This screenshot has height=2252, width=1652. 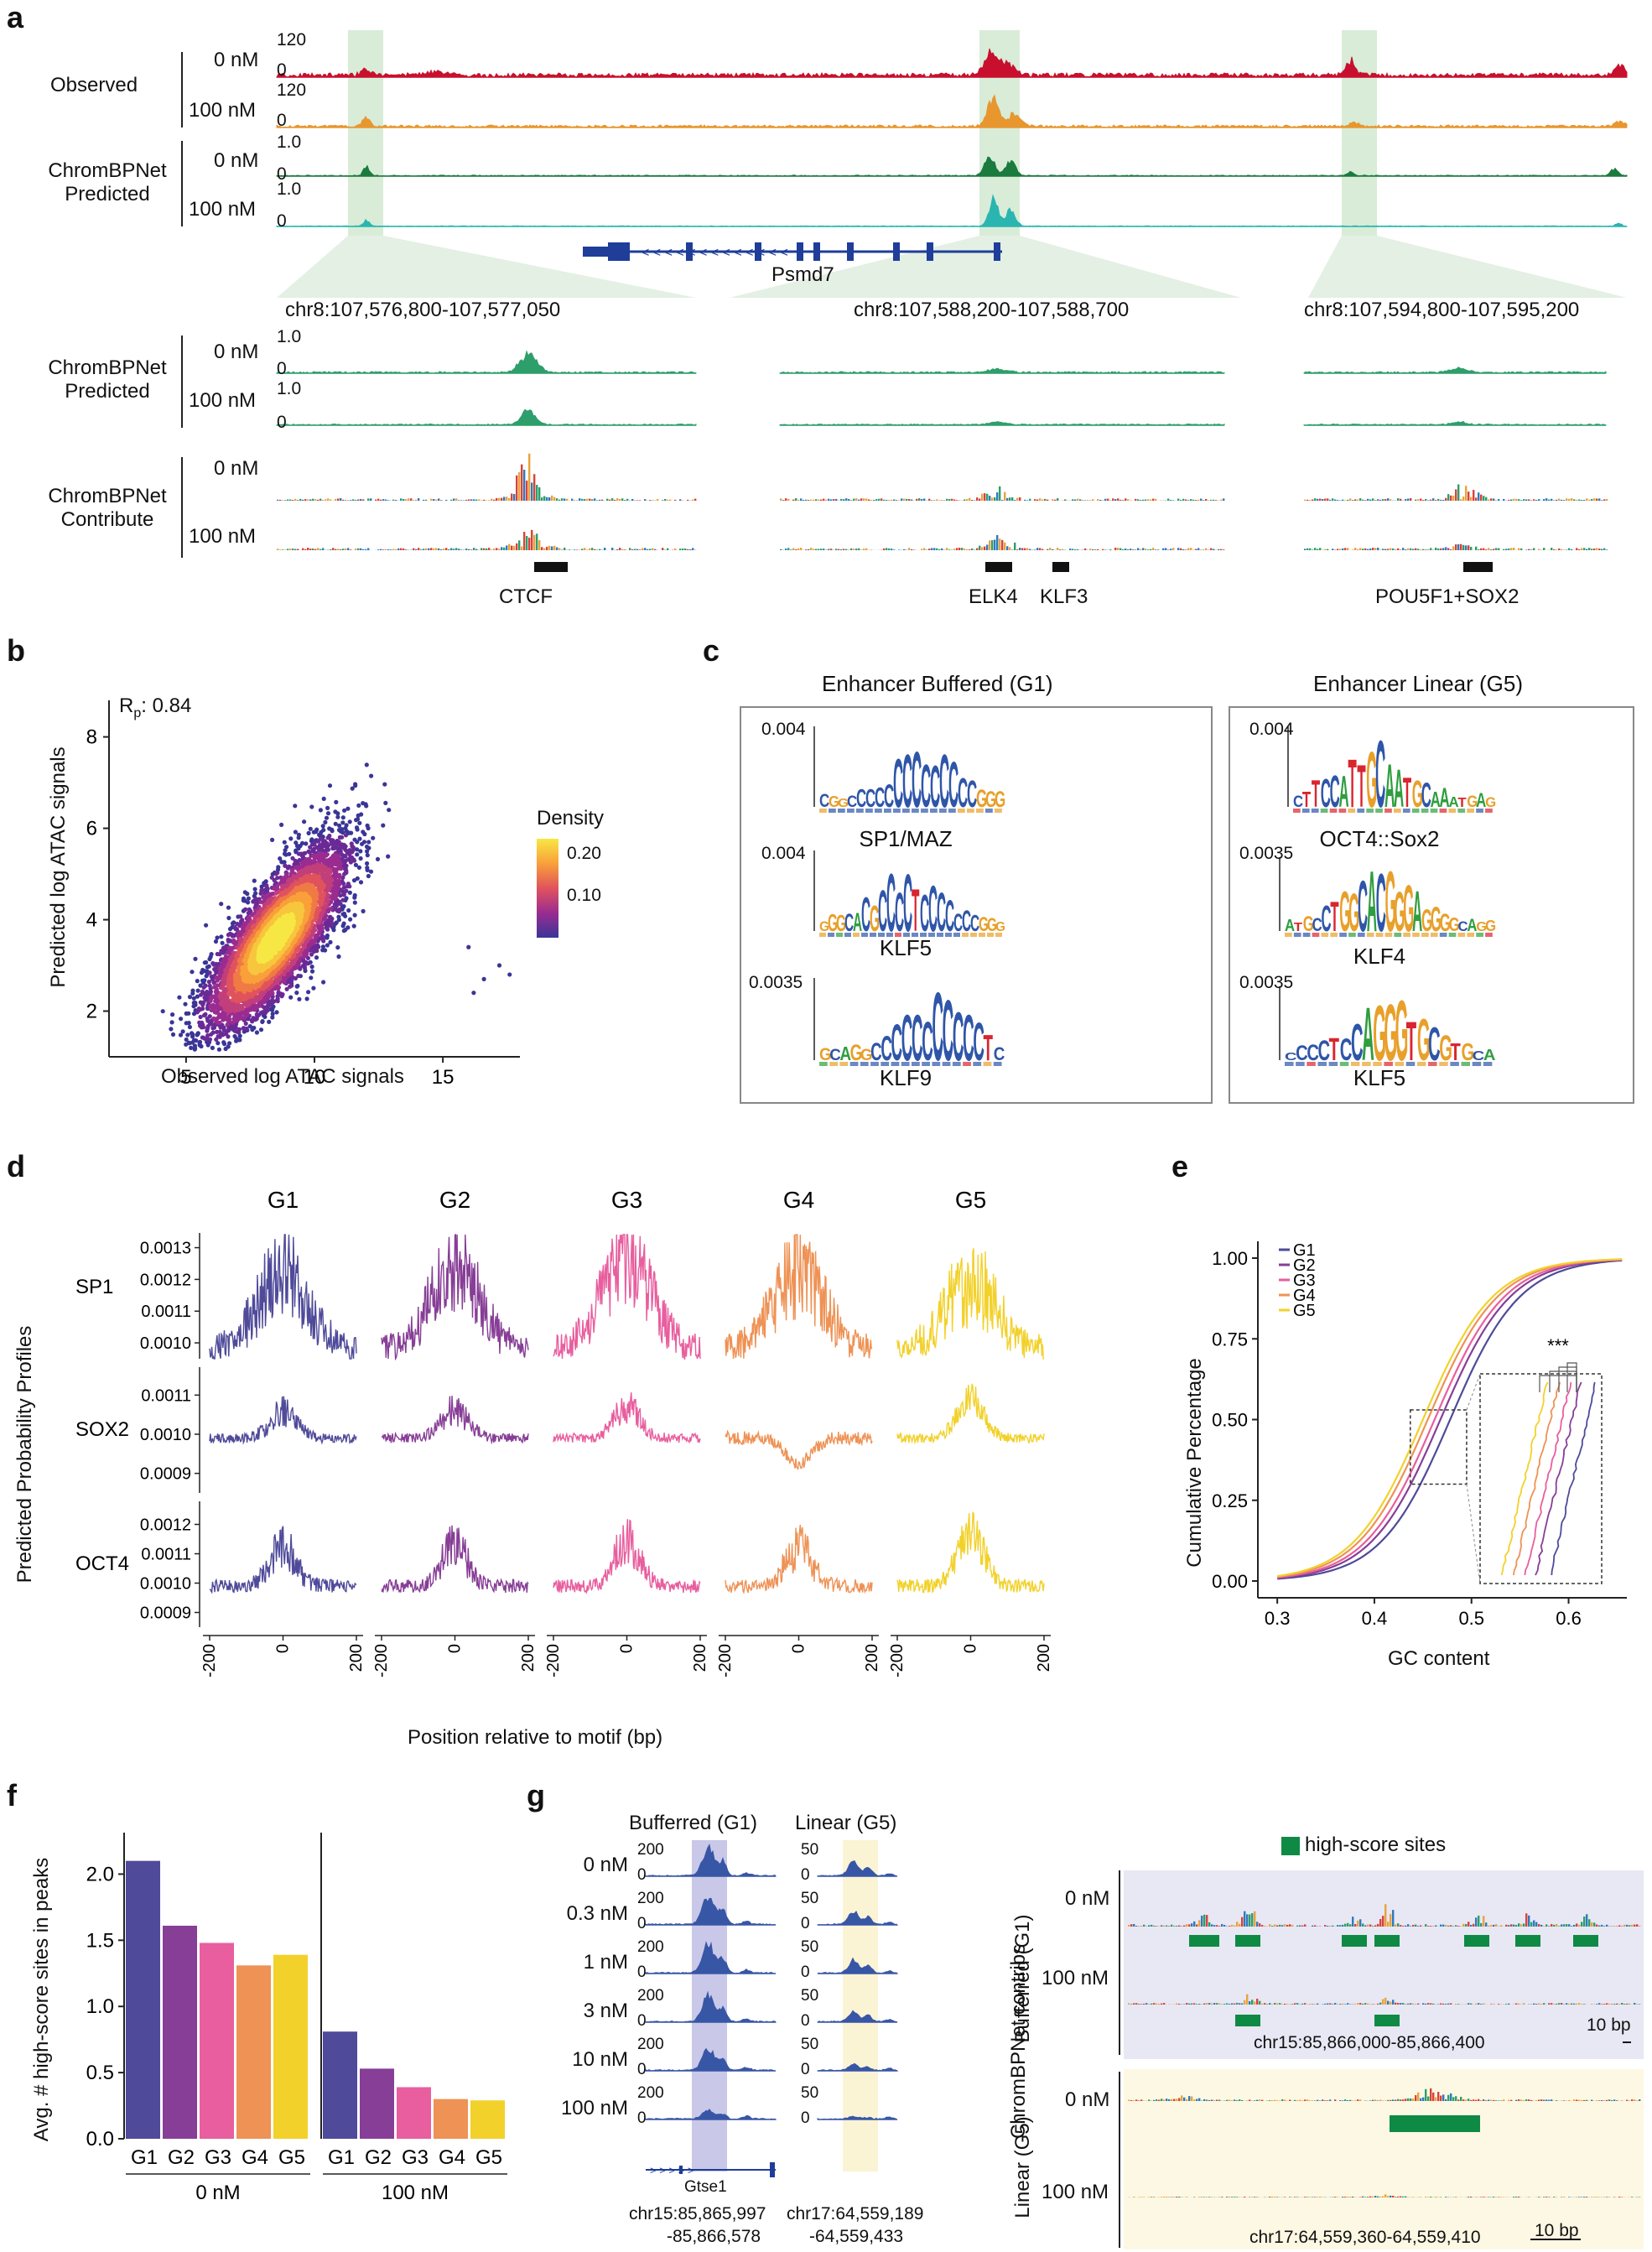 I want to click on track-predicted-100nm, so click(x=952, y=211).